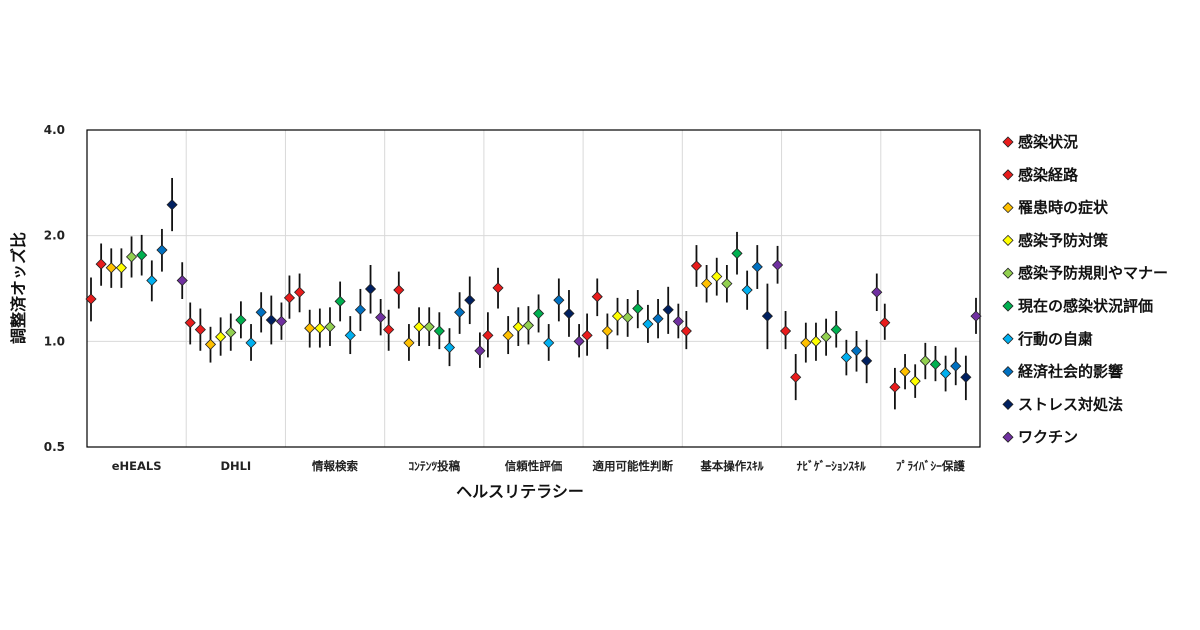  Describe the element at coordinates (235, 466) in the screenshot. I see `x-category-label: DHLI` at that location.